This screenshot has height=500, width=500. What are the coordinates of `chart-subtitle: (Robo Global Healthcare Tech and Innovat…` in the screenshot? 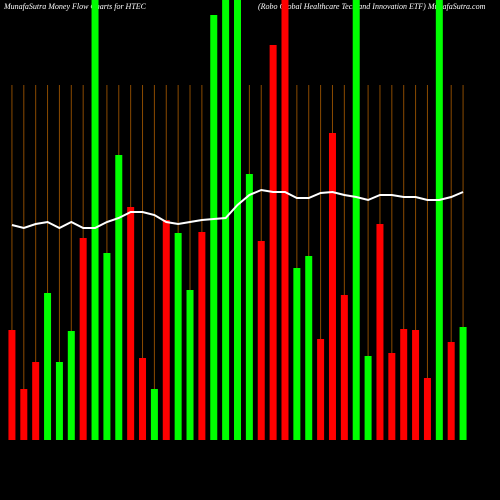 It's located at (372, 6).